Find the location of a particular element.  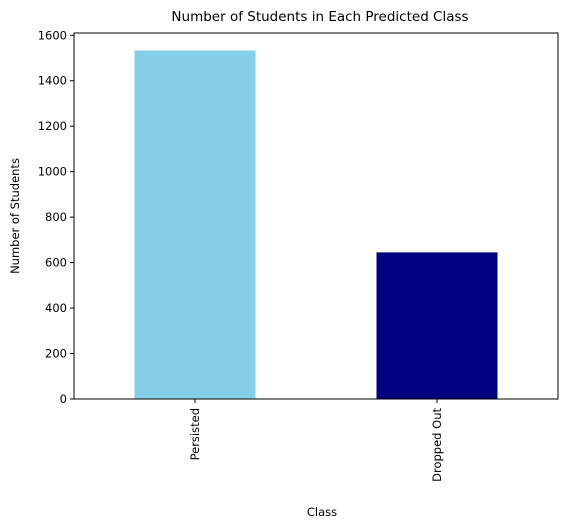

y-tick-label: 800 is located at coordinates (56, 217).